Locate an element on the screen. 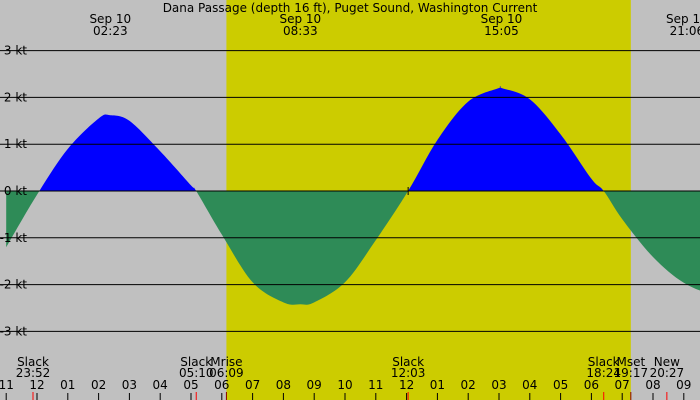 Image resolution: width=700 pixels, height=400 pixels. y-tick-label: 2 kt is located at coordinates (15, 97).